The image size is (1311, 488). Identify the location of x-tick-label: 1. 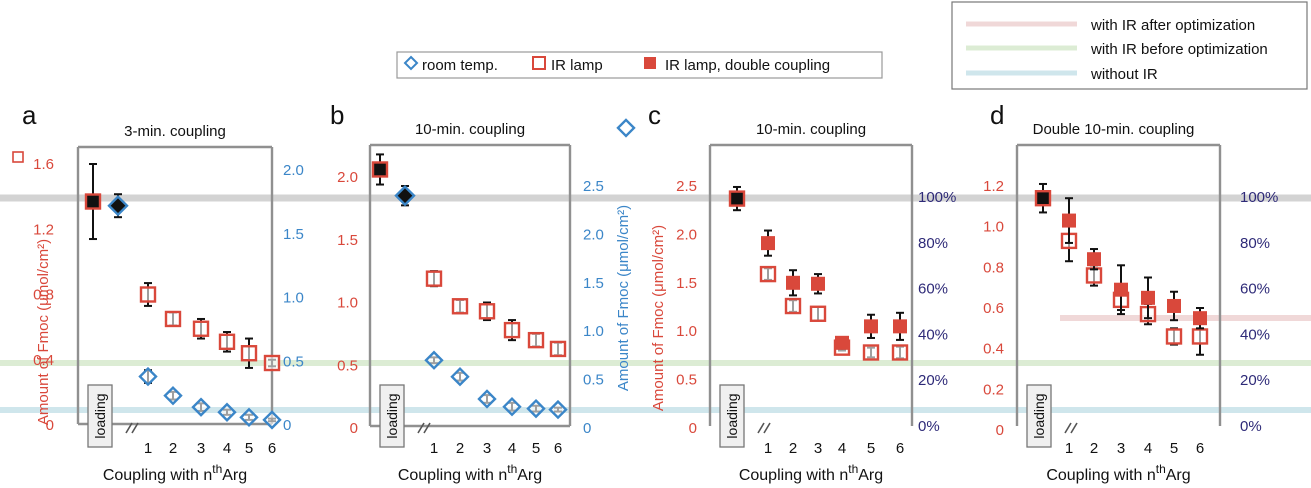
(148, 448).